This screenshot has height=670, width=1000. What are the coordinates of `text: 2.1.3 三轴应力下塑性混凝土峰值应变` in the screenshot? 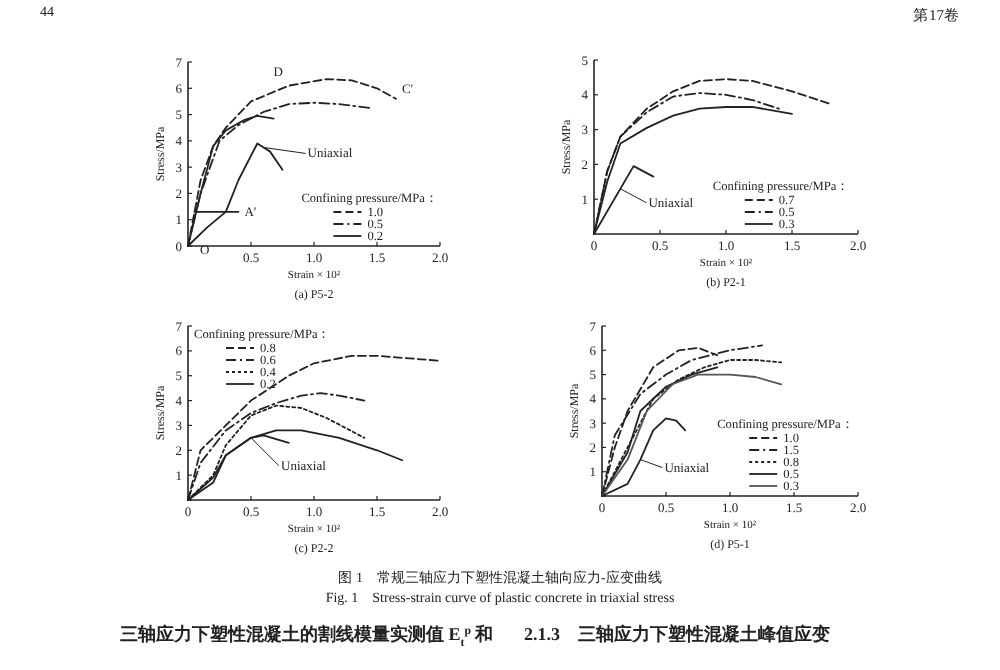 It's located at (677, 634).